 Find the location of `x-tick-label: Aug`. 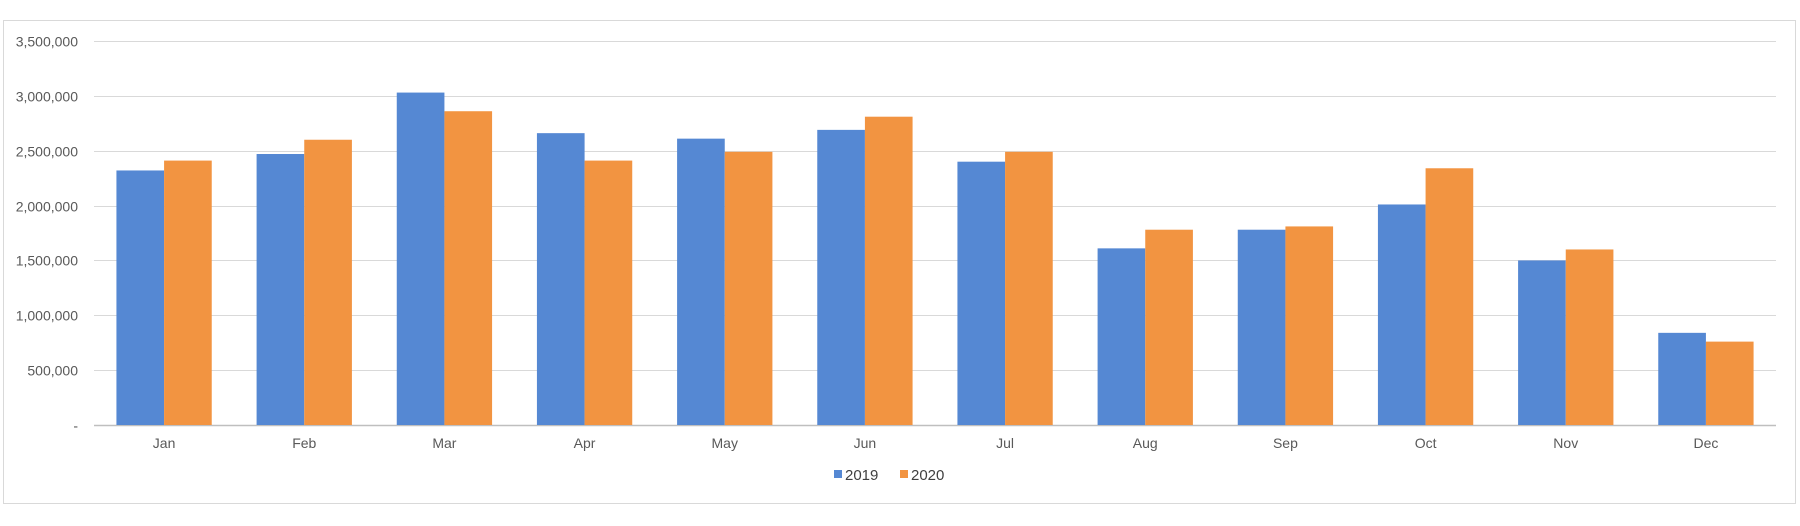

x-tick-label: Aug is located at coordinates (1145, 443).